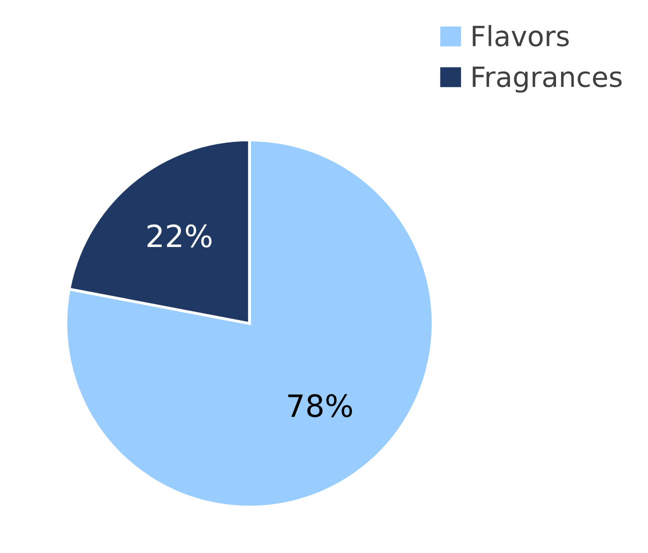 The height and width of the screenshot is (553, 648). I want to click on legend-label: Flavors, so click(520, 35).